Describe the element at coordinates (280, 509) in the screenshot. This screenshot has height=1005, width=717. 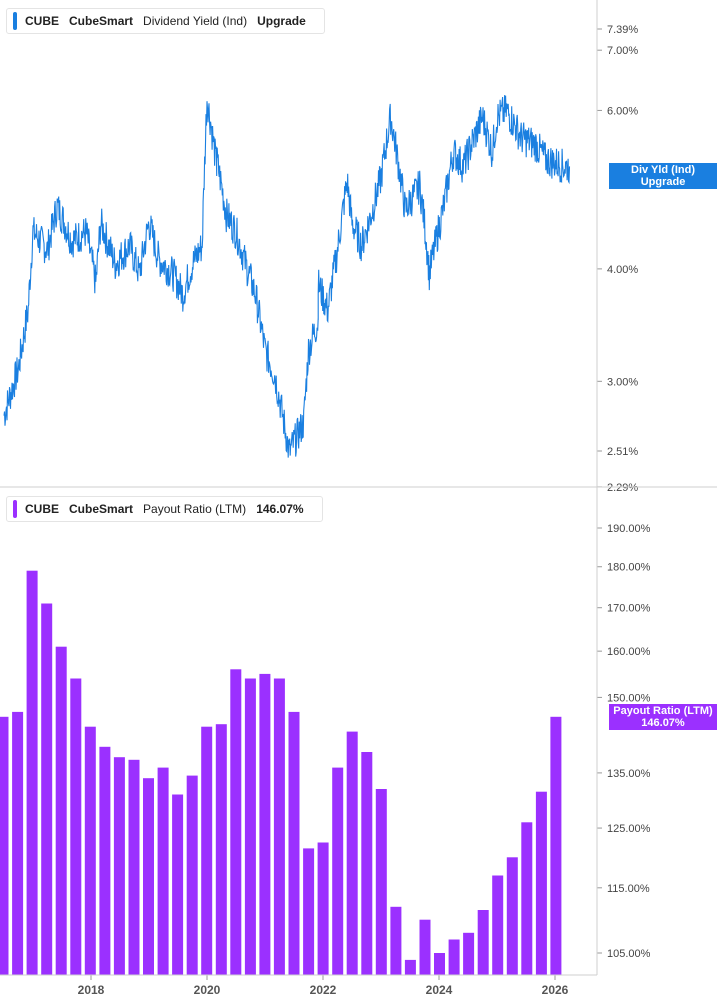
I see `legend-value: 146.07%` at that location.